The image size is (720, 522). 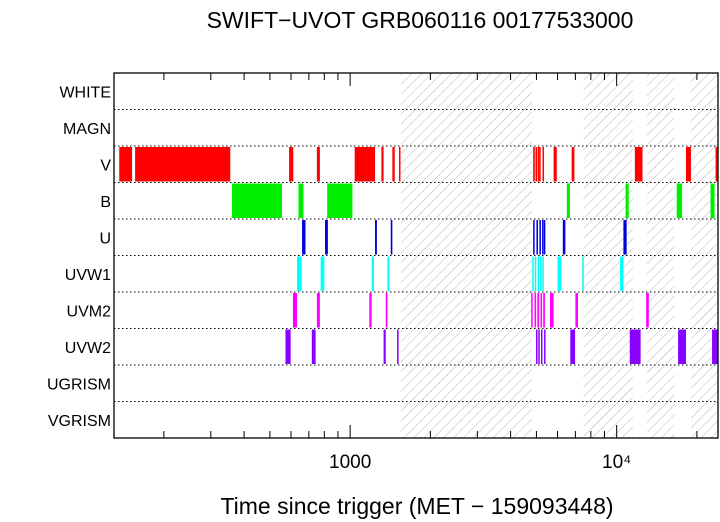 I want to click on row-label-uvm2: UVM2, so click(x=89, y=311).